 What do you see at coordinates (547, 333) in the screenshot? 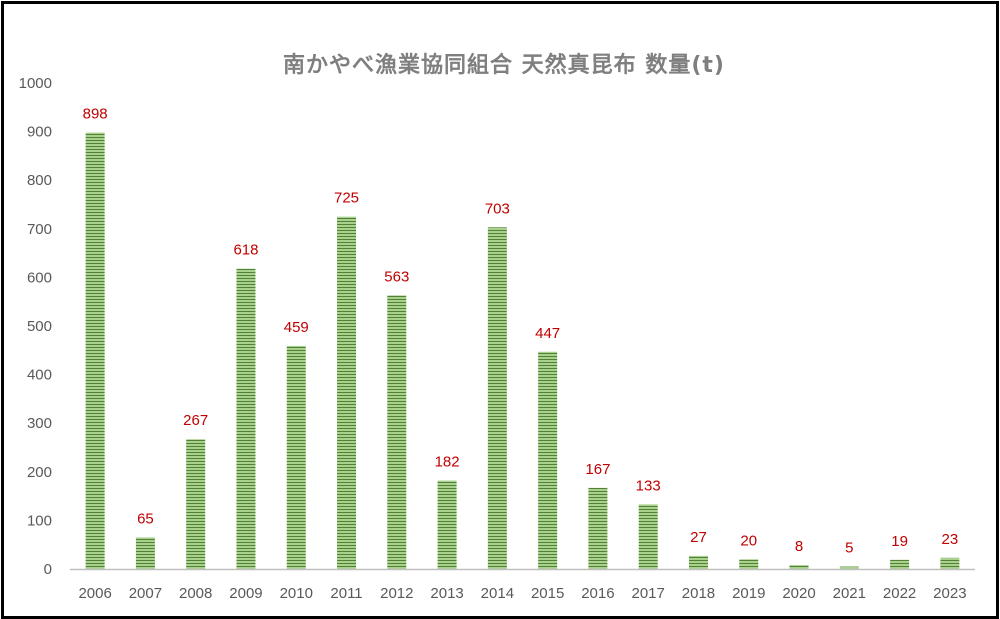
I see `data-label: 447` at bounding box center [547, 333].